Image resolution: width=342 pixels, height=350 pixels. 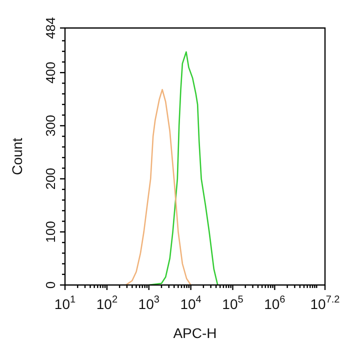 What do you see at coordinates (17, 157) in the screenshot?
I see `y-axis-title: Count` at bounding box center [17, 157].